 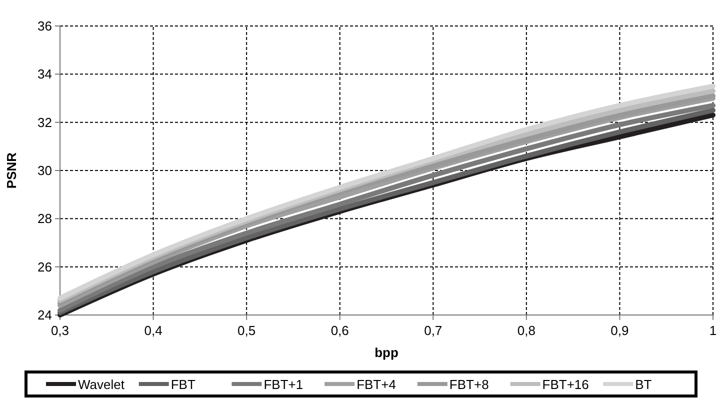 I want to click on x-tick-label: 0,9, so click(x=619, y=330).